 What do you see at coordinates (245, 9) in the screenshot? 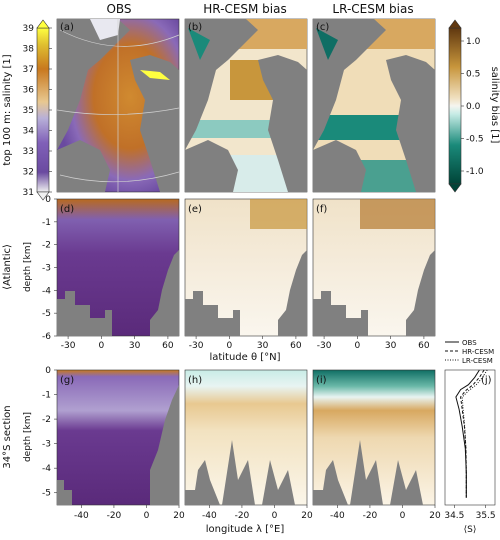
I see `panel-title-hr: HR-CESM bias` at bounding box center [245, 9].